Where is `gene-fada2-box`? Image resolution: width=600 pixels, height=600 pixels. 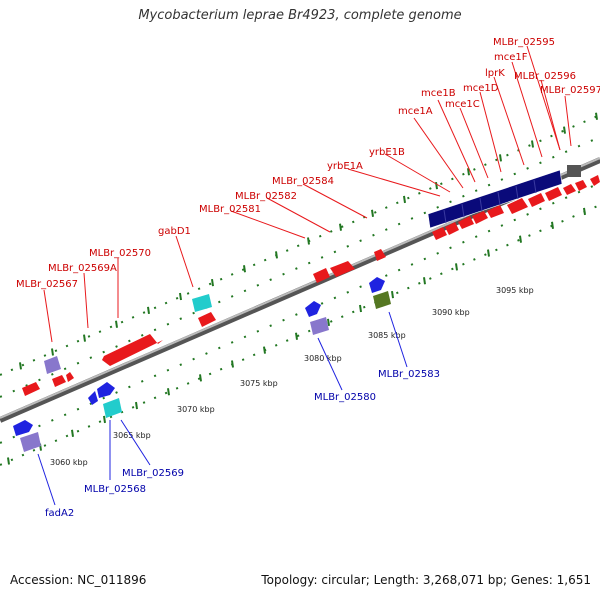 gene-fada2-box is located at coordinates (30, 442).